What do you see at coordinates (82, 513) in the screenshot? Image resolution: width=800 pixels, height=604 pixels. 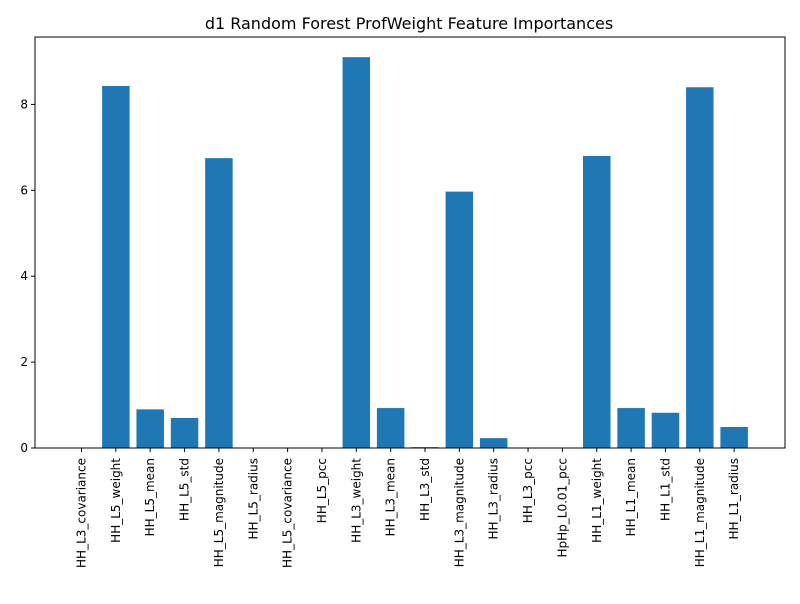 I see `x-tick-label: HH_L3_covariance` at bounding box center [82, 513].